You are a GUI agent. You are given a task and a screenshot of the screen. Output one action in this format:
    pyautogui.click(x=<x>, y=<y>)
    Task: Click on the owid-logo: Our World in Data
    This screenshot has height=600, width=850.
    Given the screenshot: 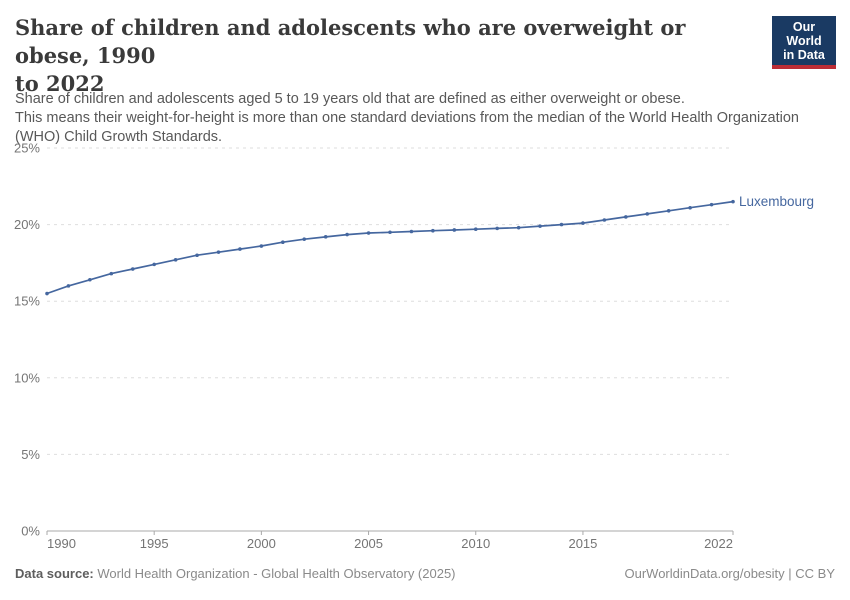 What is the action you would take?
    pyautogui.click(x=804, y=42)
    